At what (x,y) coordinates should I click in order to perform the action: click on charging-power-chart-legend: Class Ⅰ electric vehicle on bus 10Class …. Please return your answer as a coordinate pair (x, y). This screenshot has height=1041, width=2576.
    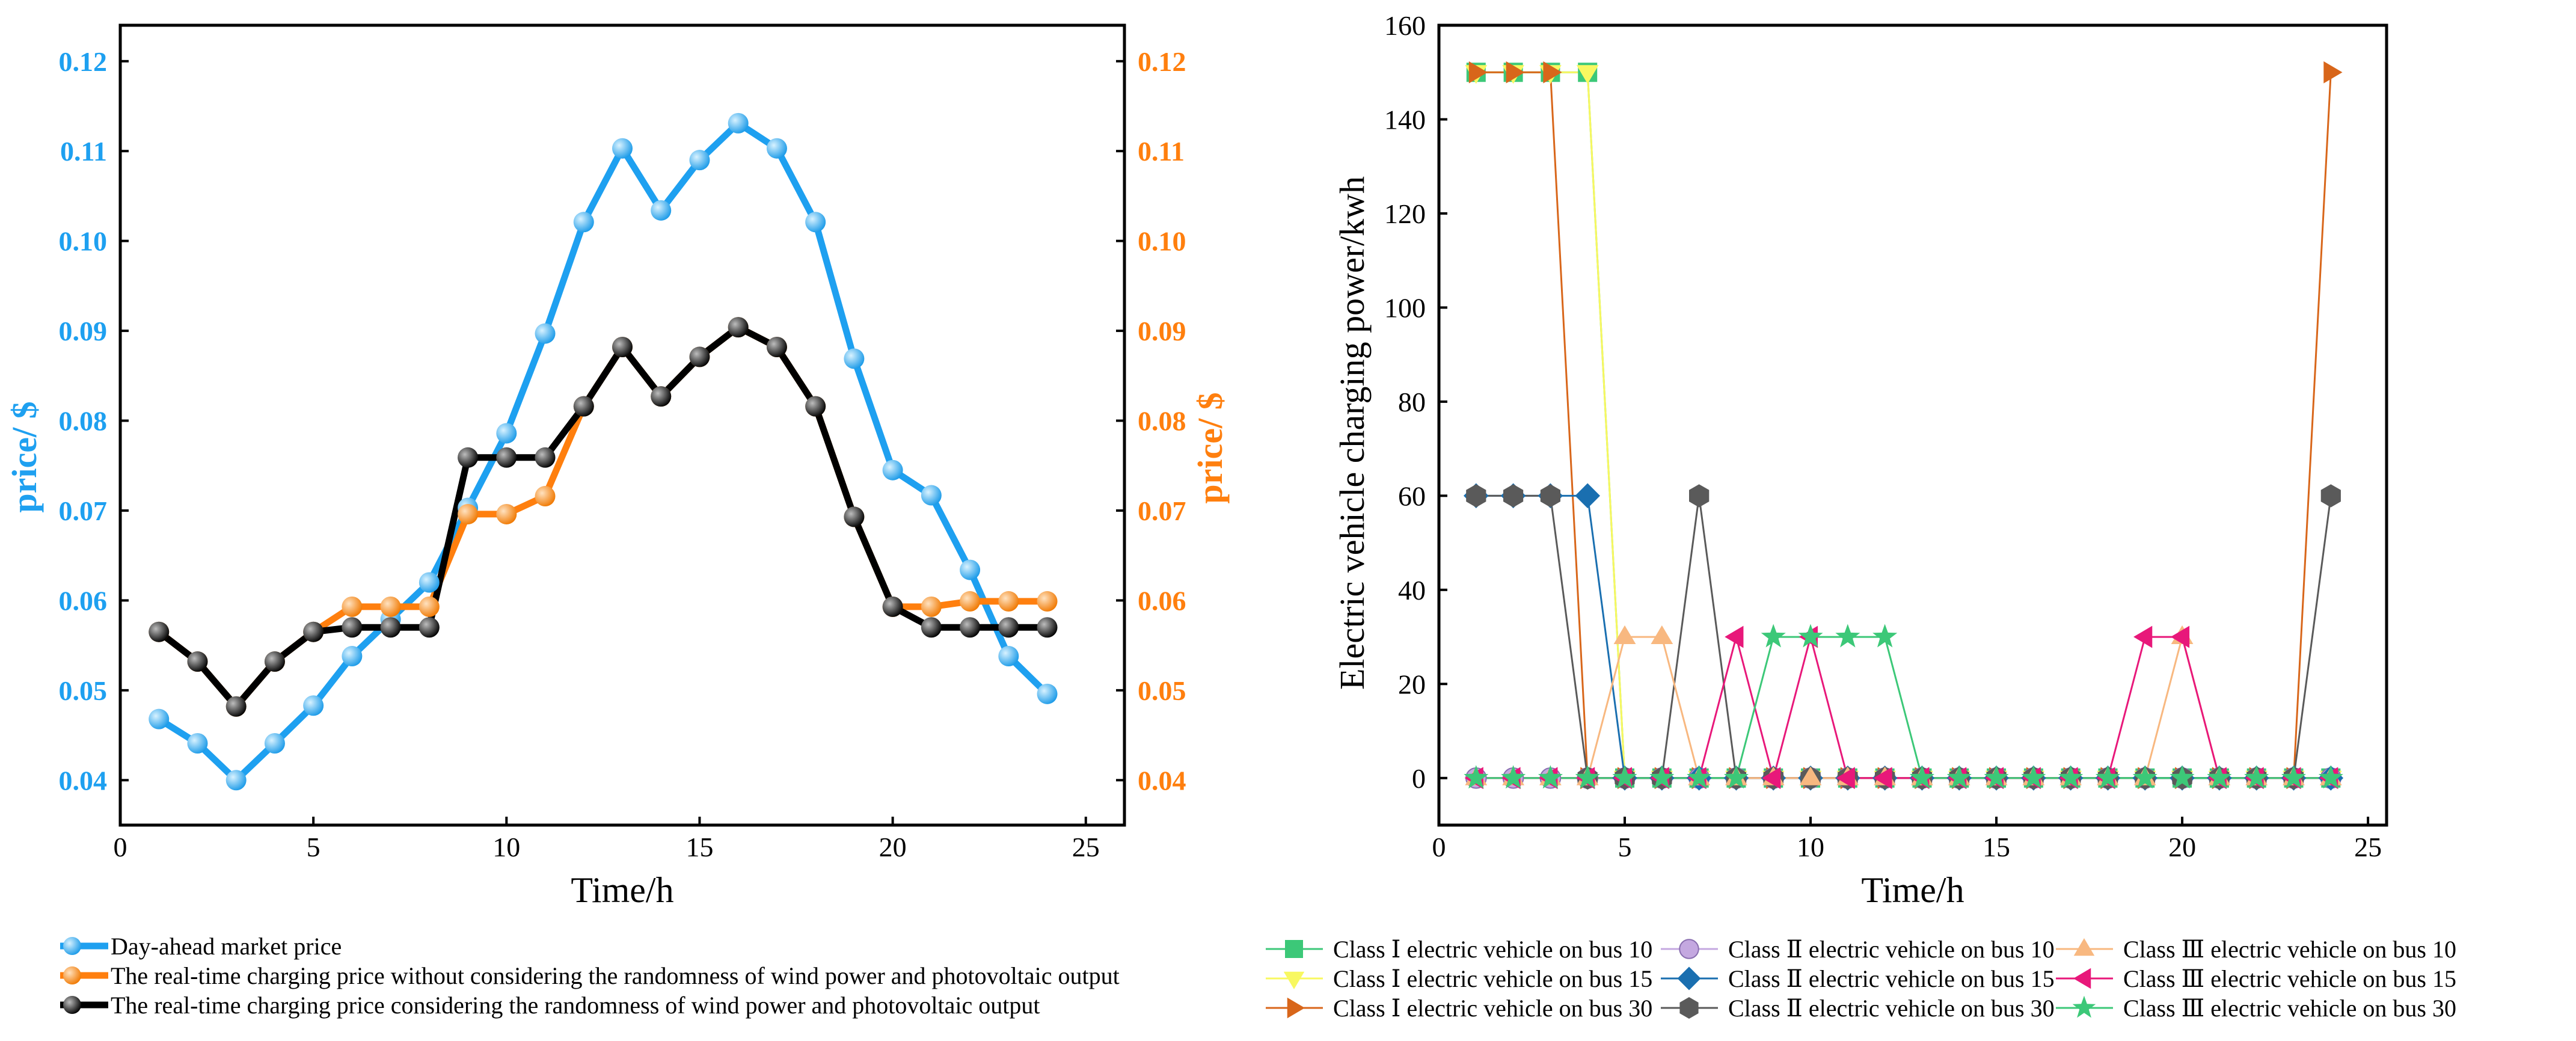
    Looking at the image, I should click on (1861, 979).